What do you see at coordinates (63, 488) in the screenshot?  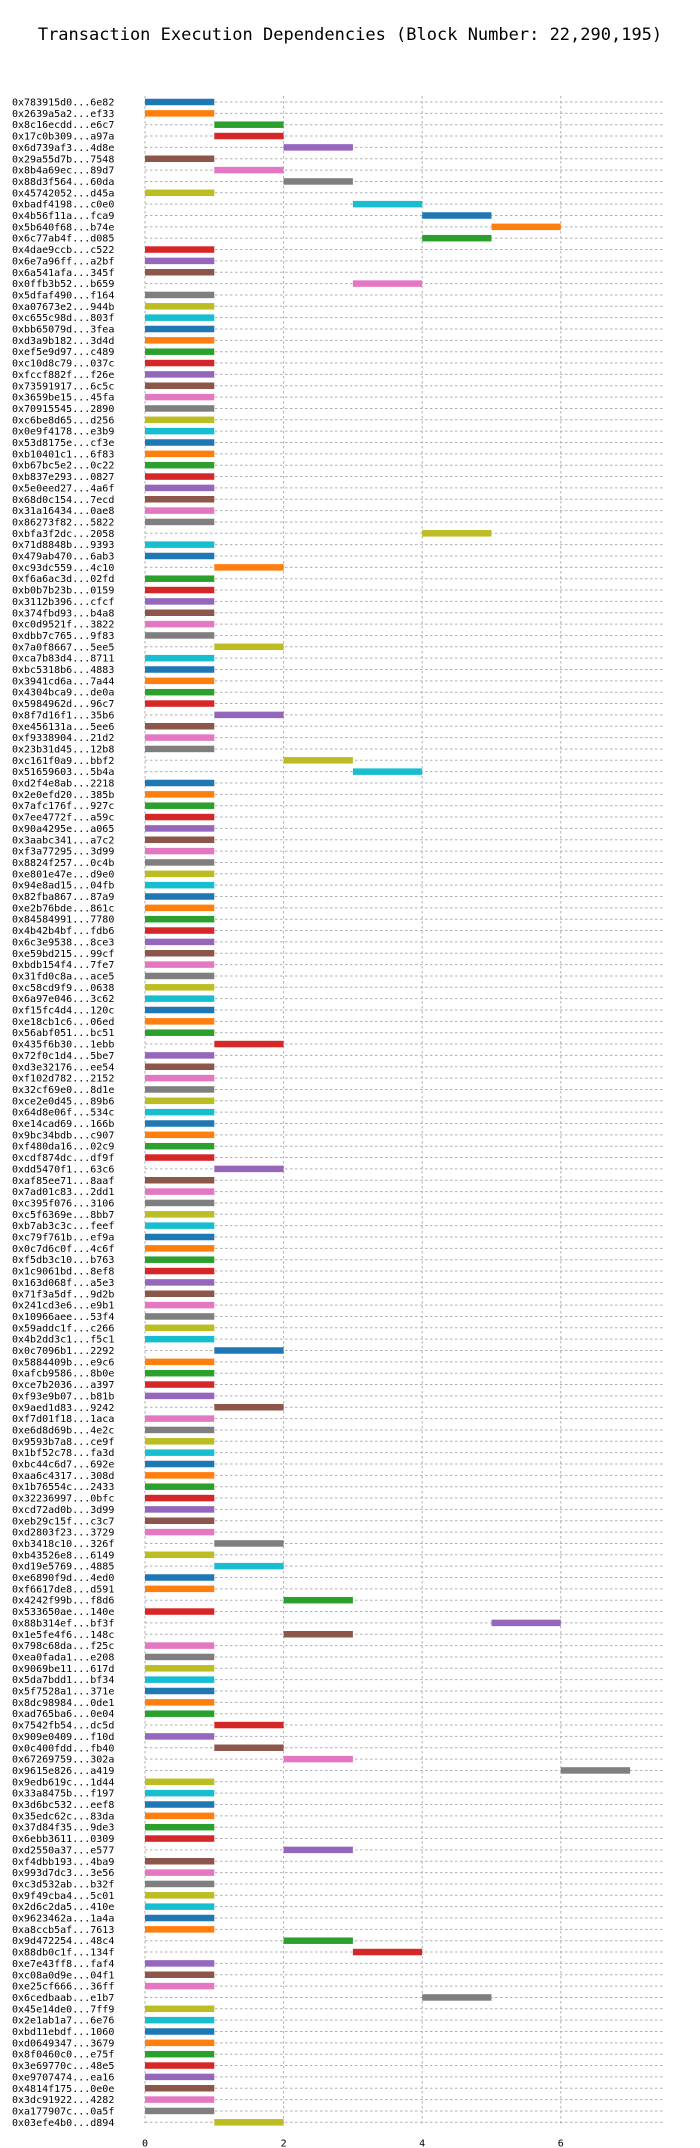 I see `y-tick-label: 0x5e0eed27...4a6f` at bounding box center [63, 488].